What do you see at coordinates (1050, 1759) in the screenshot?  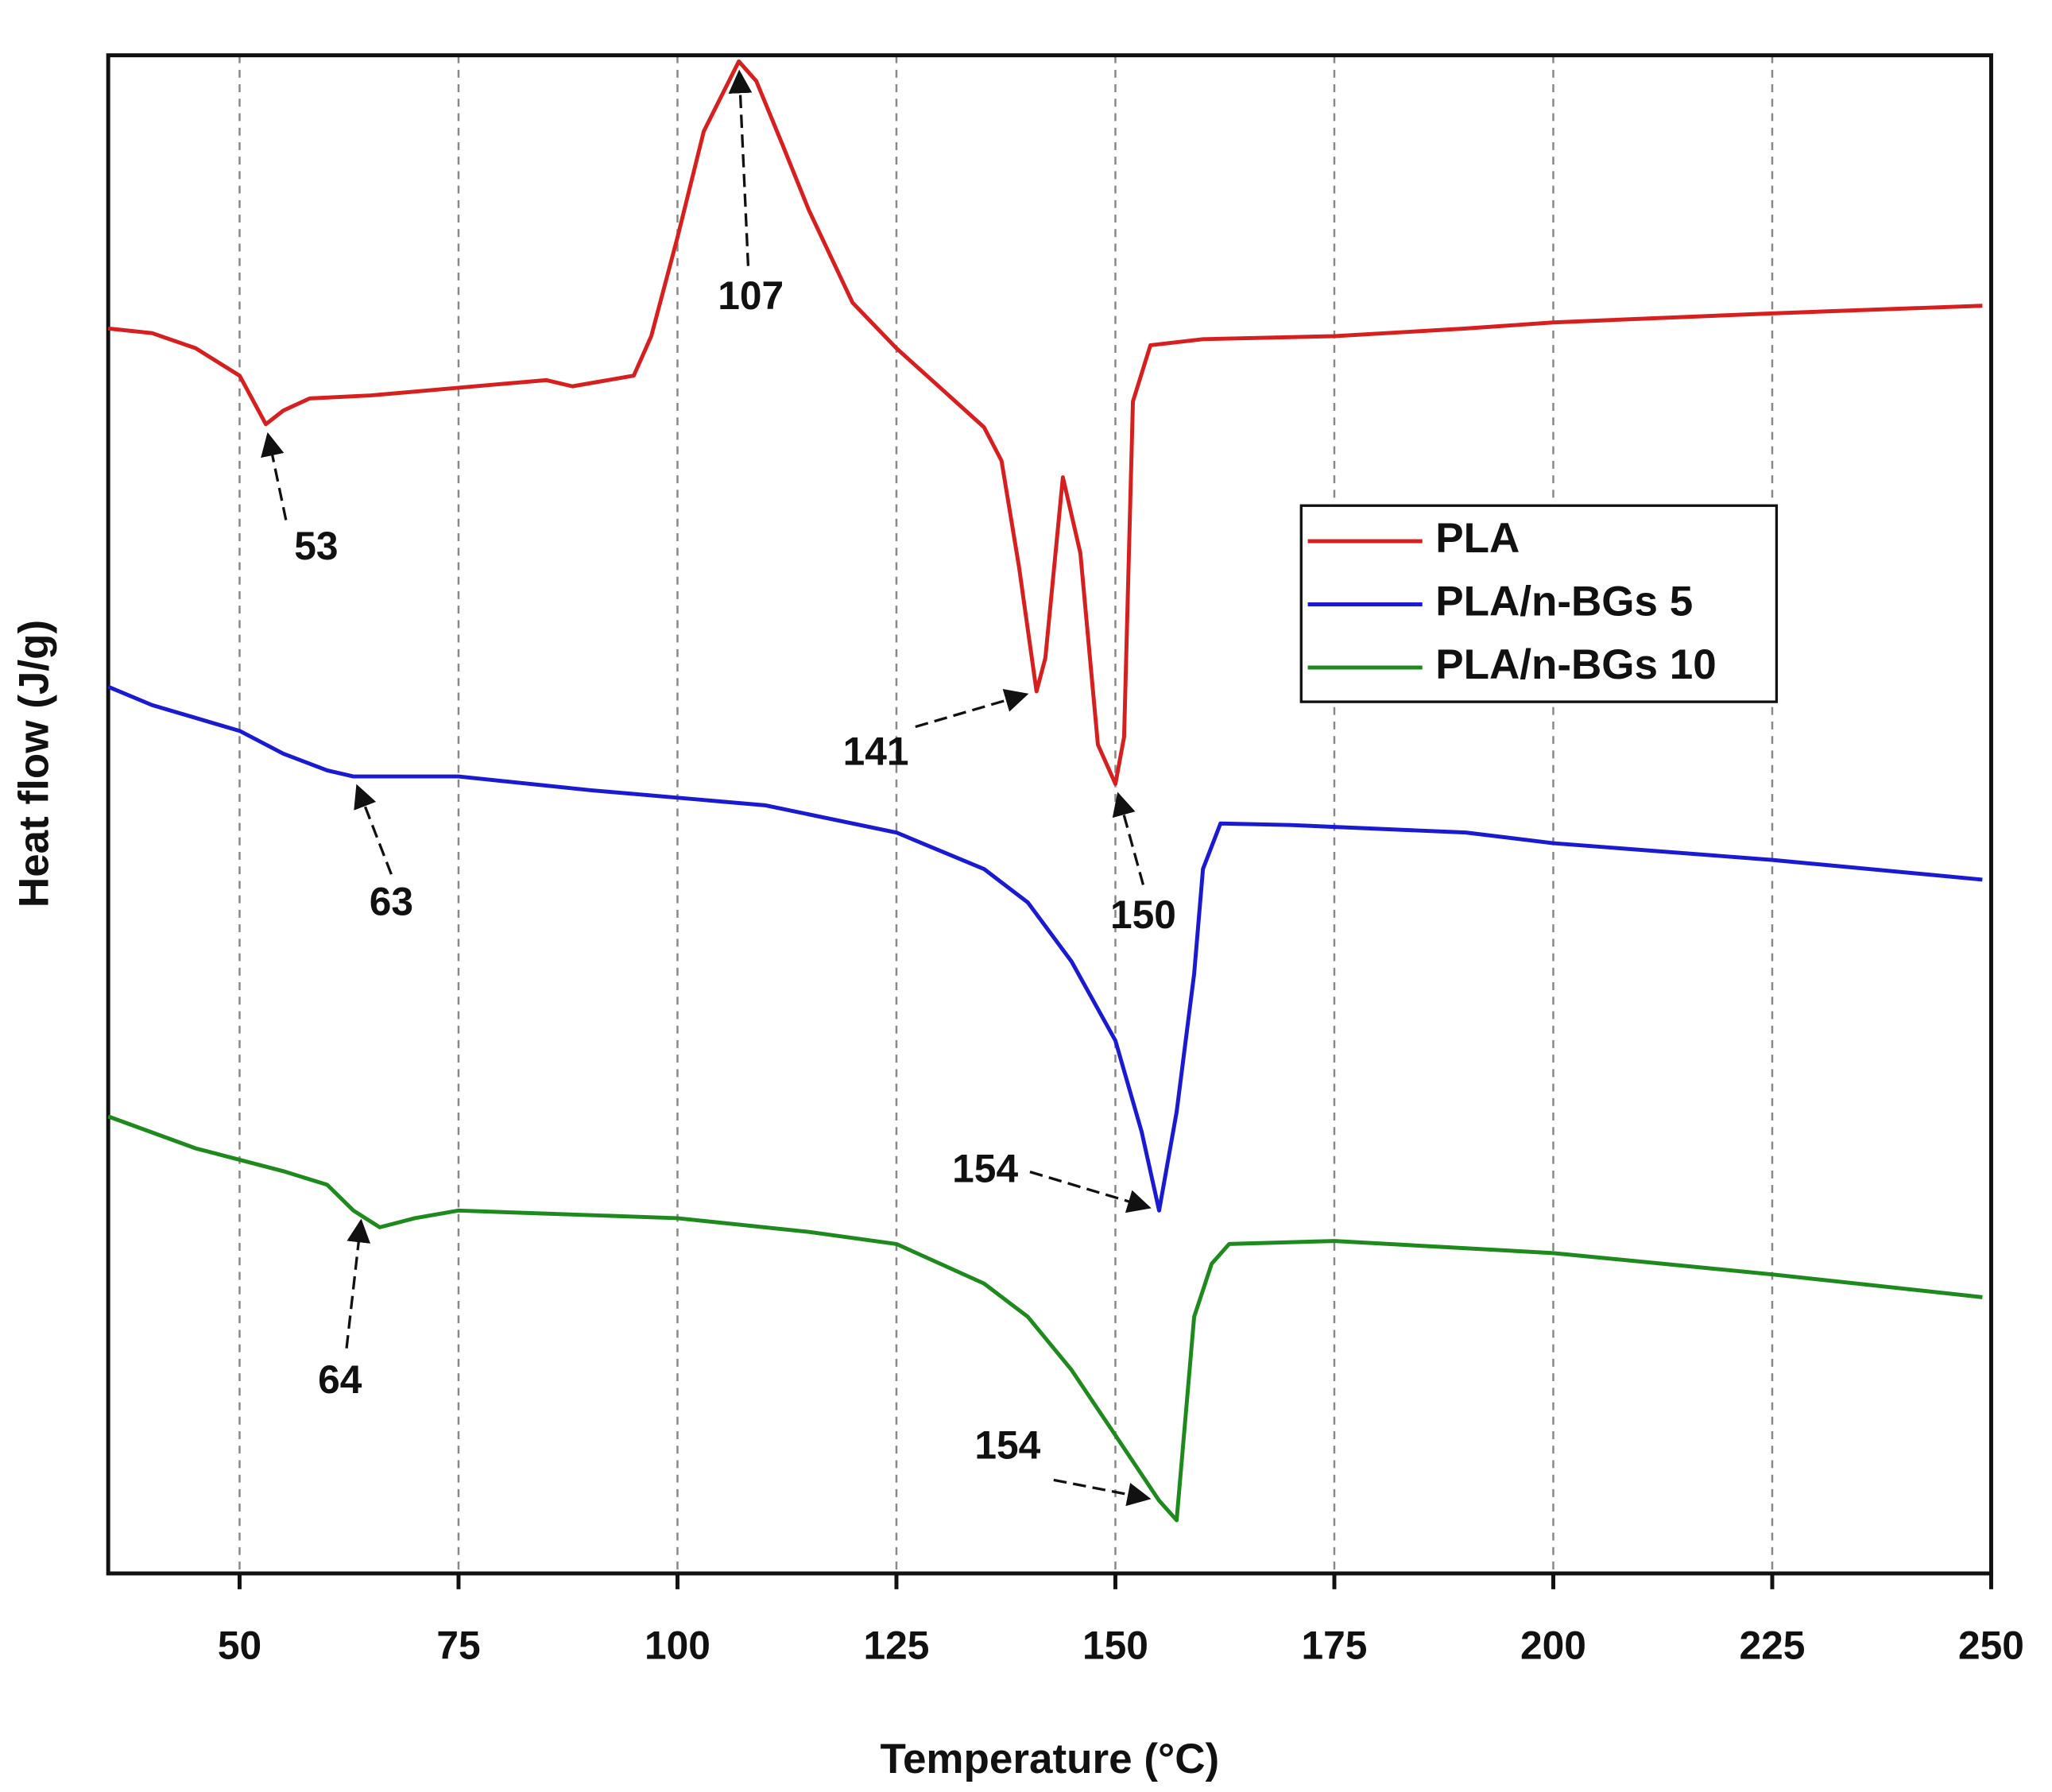 I see `x-axis-label: Temperature (°C)` at bounding box center [1050, 1759].